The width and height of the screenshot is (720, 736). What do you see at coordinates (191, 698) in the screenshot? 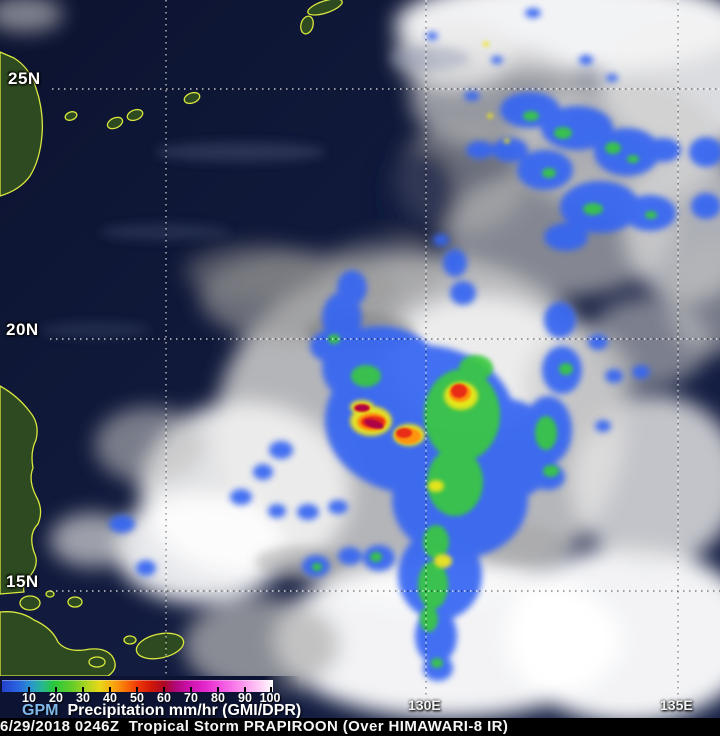
I see `colorbar-label-70: 70` at bounding box center [191, 698].